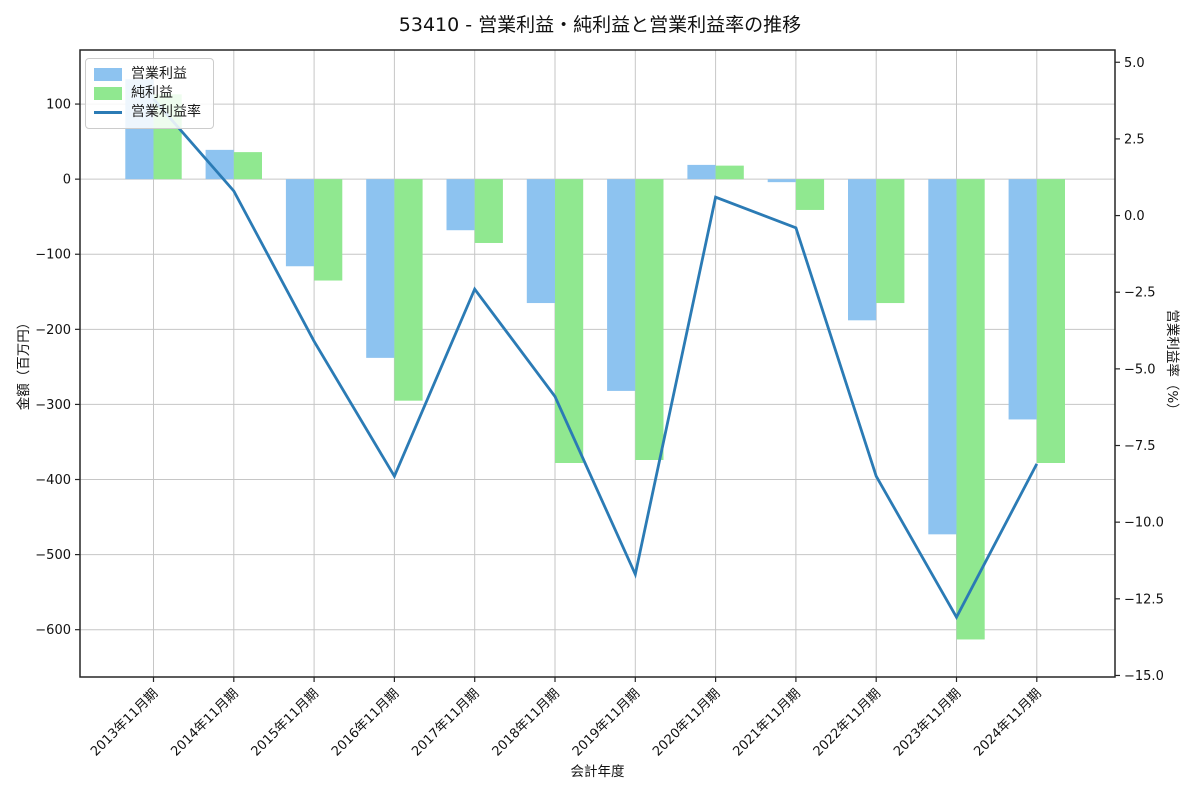 The image size is (1200, 800). What do you see at coordinates (600, 25) in the screenshot?
I see `chart-title: 53410 - 営業利益・純利益と営業利益率の推移` at bounding box center [600, 25].